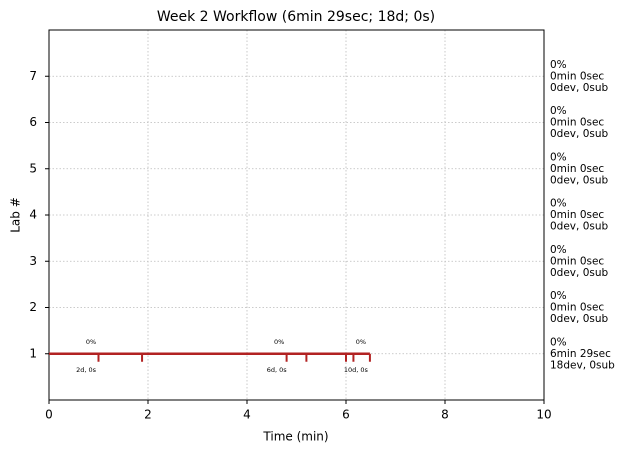 This screenshot has width=627, height=453. I want to click on chart-title: Week 2 Workflow (6min 29sec; 18d; 0s), so click(296, 17).